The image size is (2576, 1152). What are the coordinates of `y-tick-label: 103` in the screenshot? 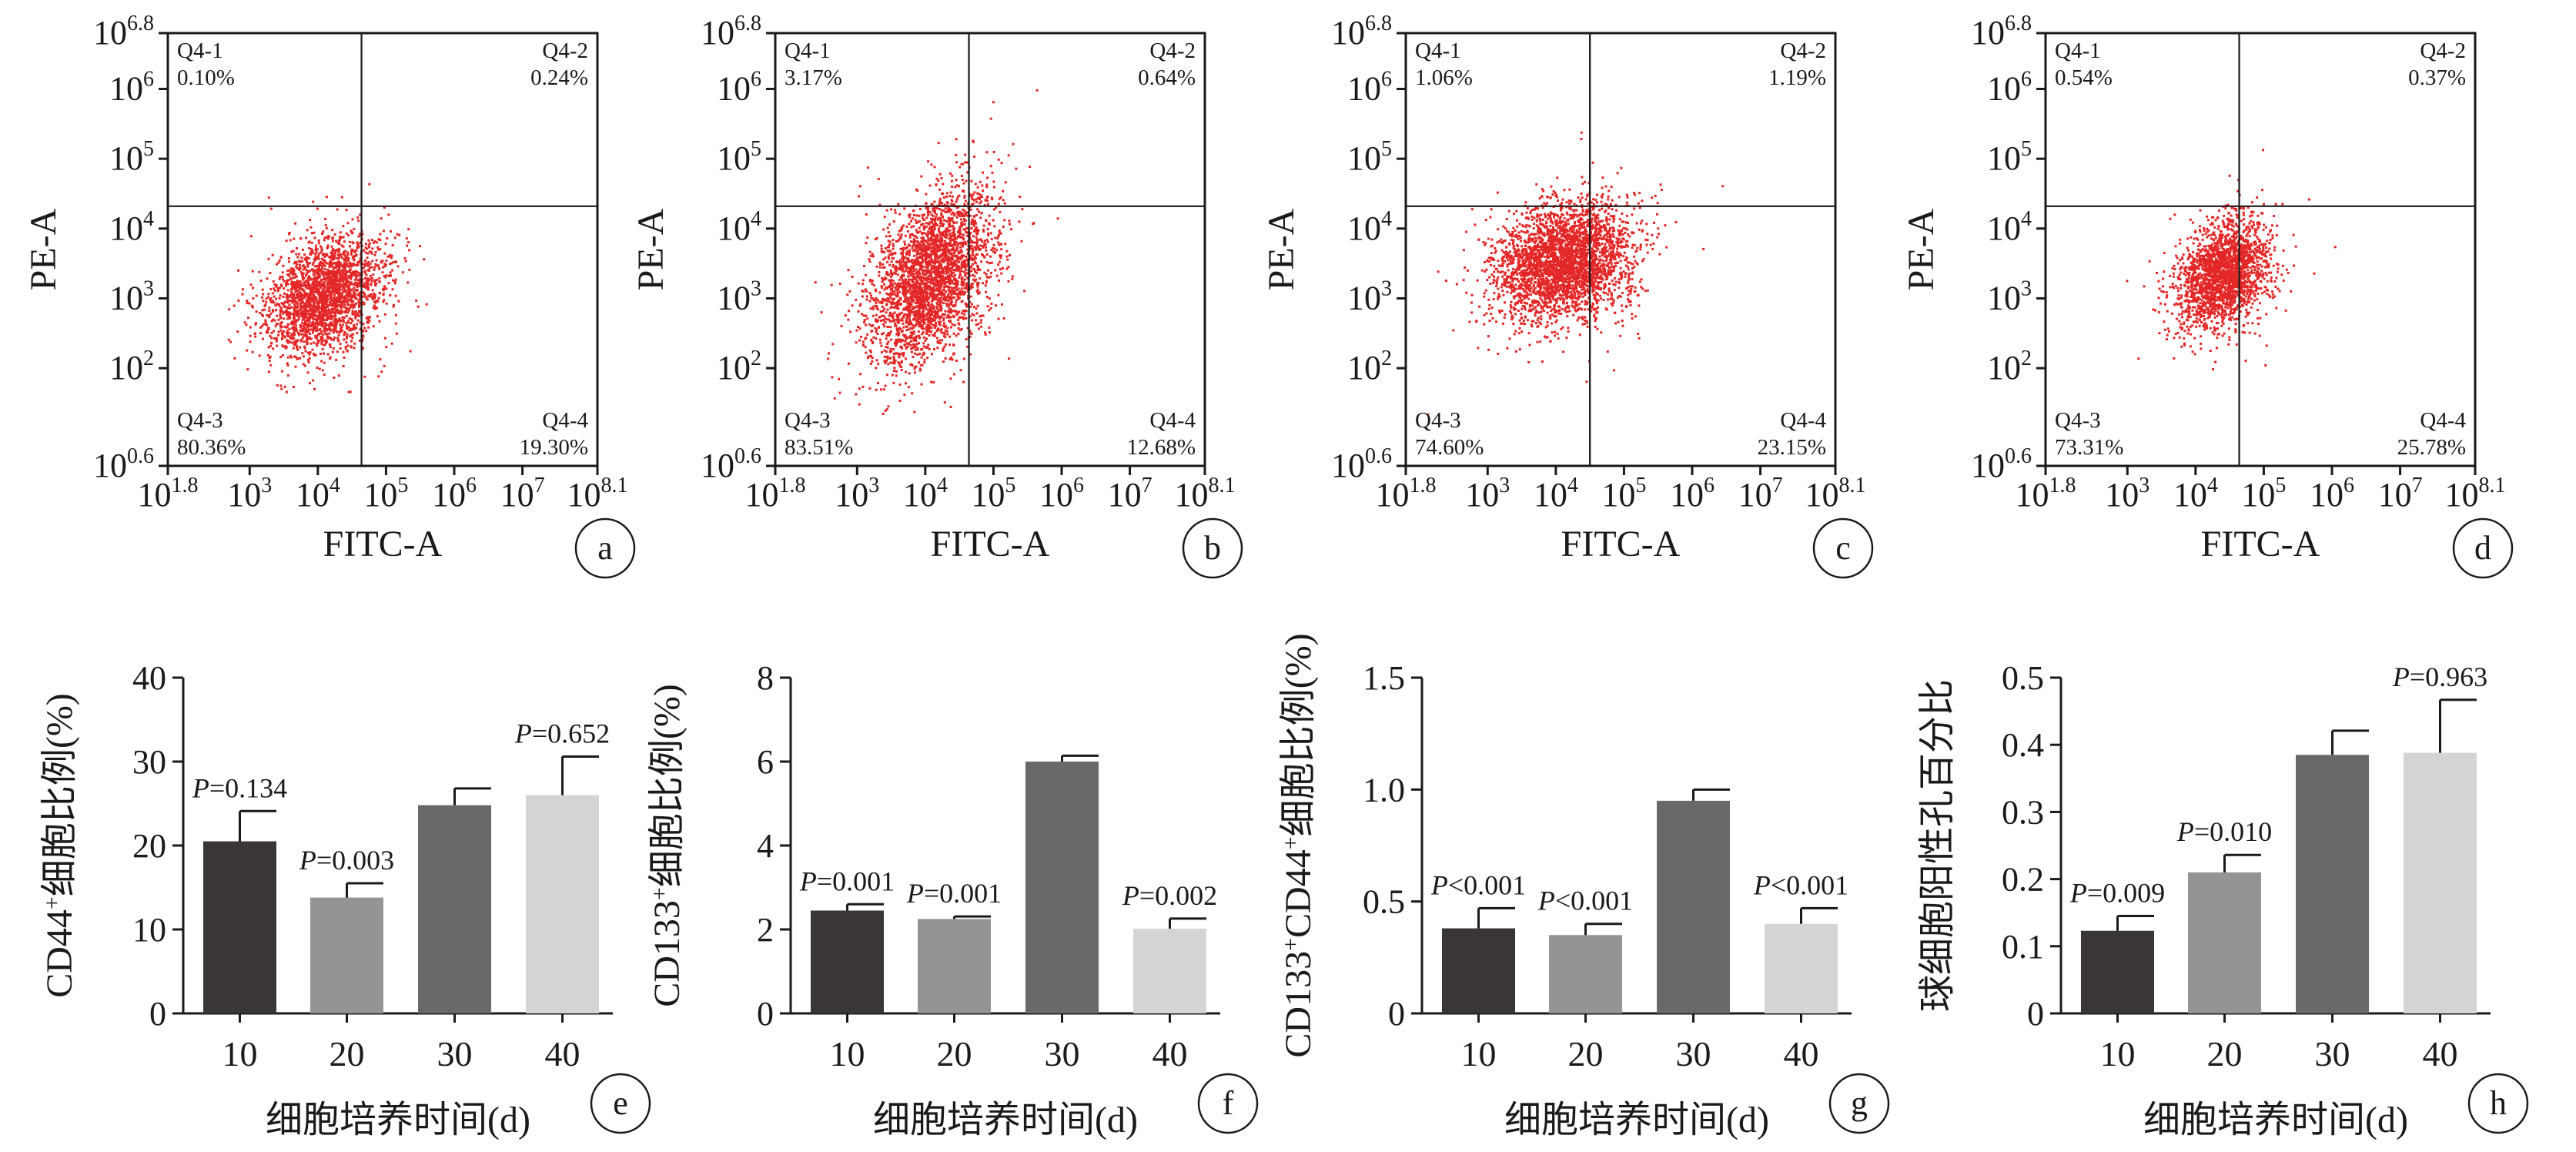 It's located at (131, 296).